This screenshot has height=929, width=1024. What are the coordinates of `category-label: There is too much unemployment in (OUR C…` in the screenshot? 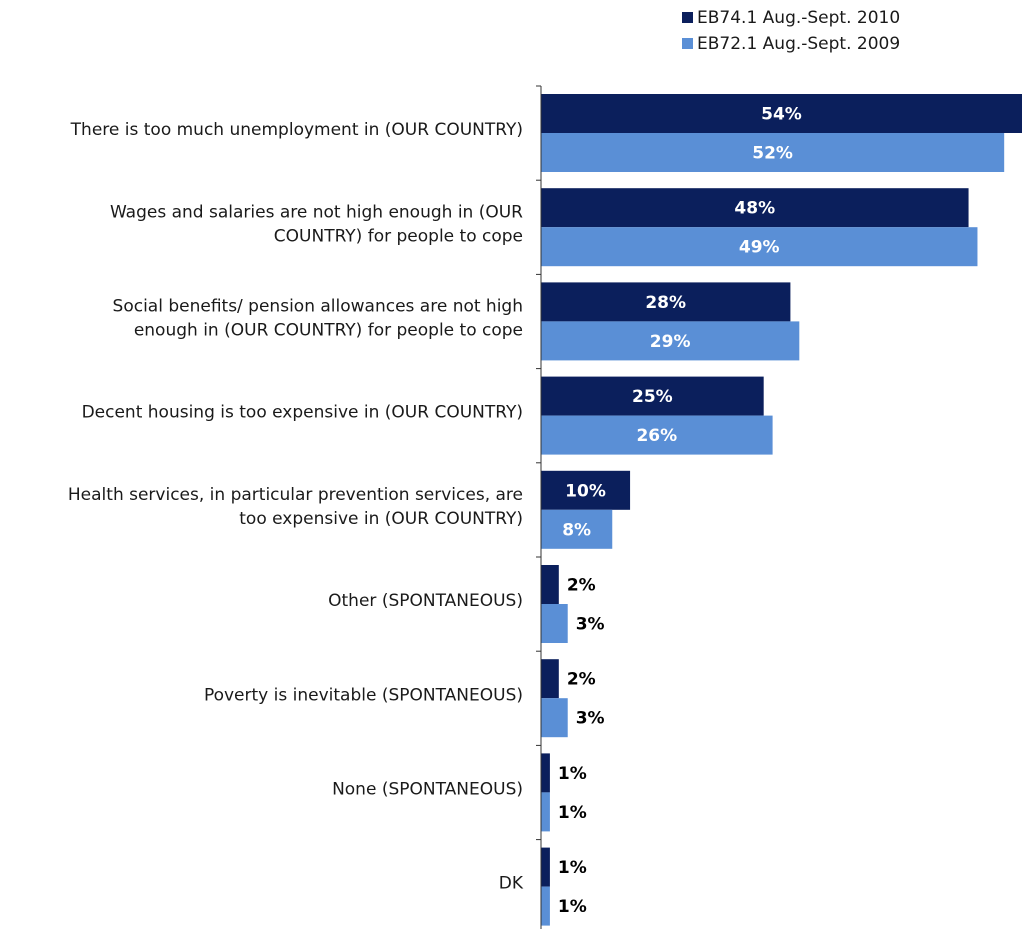 It's located at (296, 130).